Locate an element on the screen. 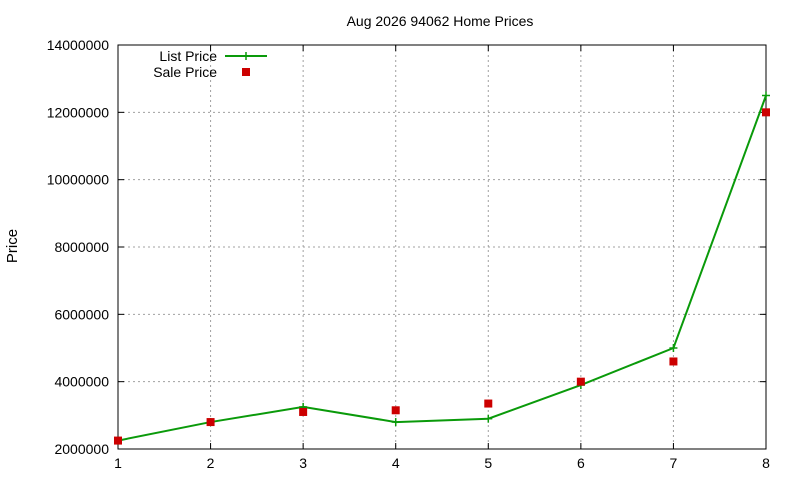 The height and width of the screenshot is (480, 800). y-tick-label: 8000000 is located at coordinates (81, 247).